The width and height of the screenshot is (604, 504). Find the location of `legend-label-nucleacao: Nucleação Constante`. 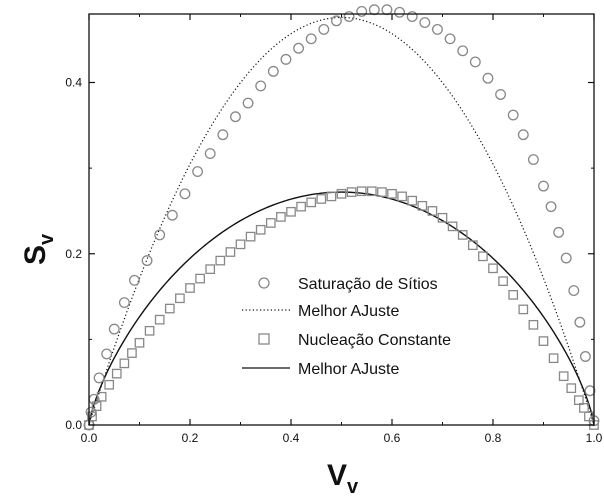

legend-label-nucleacao: Nucleação Constante is located at coordinates (374, 340).